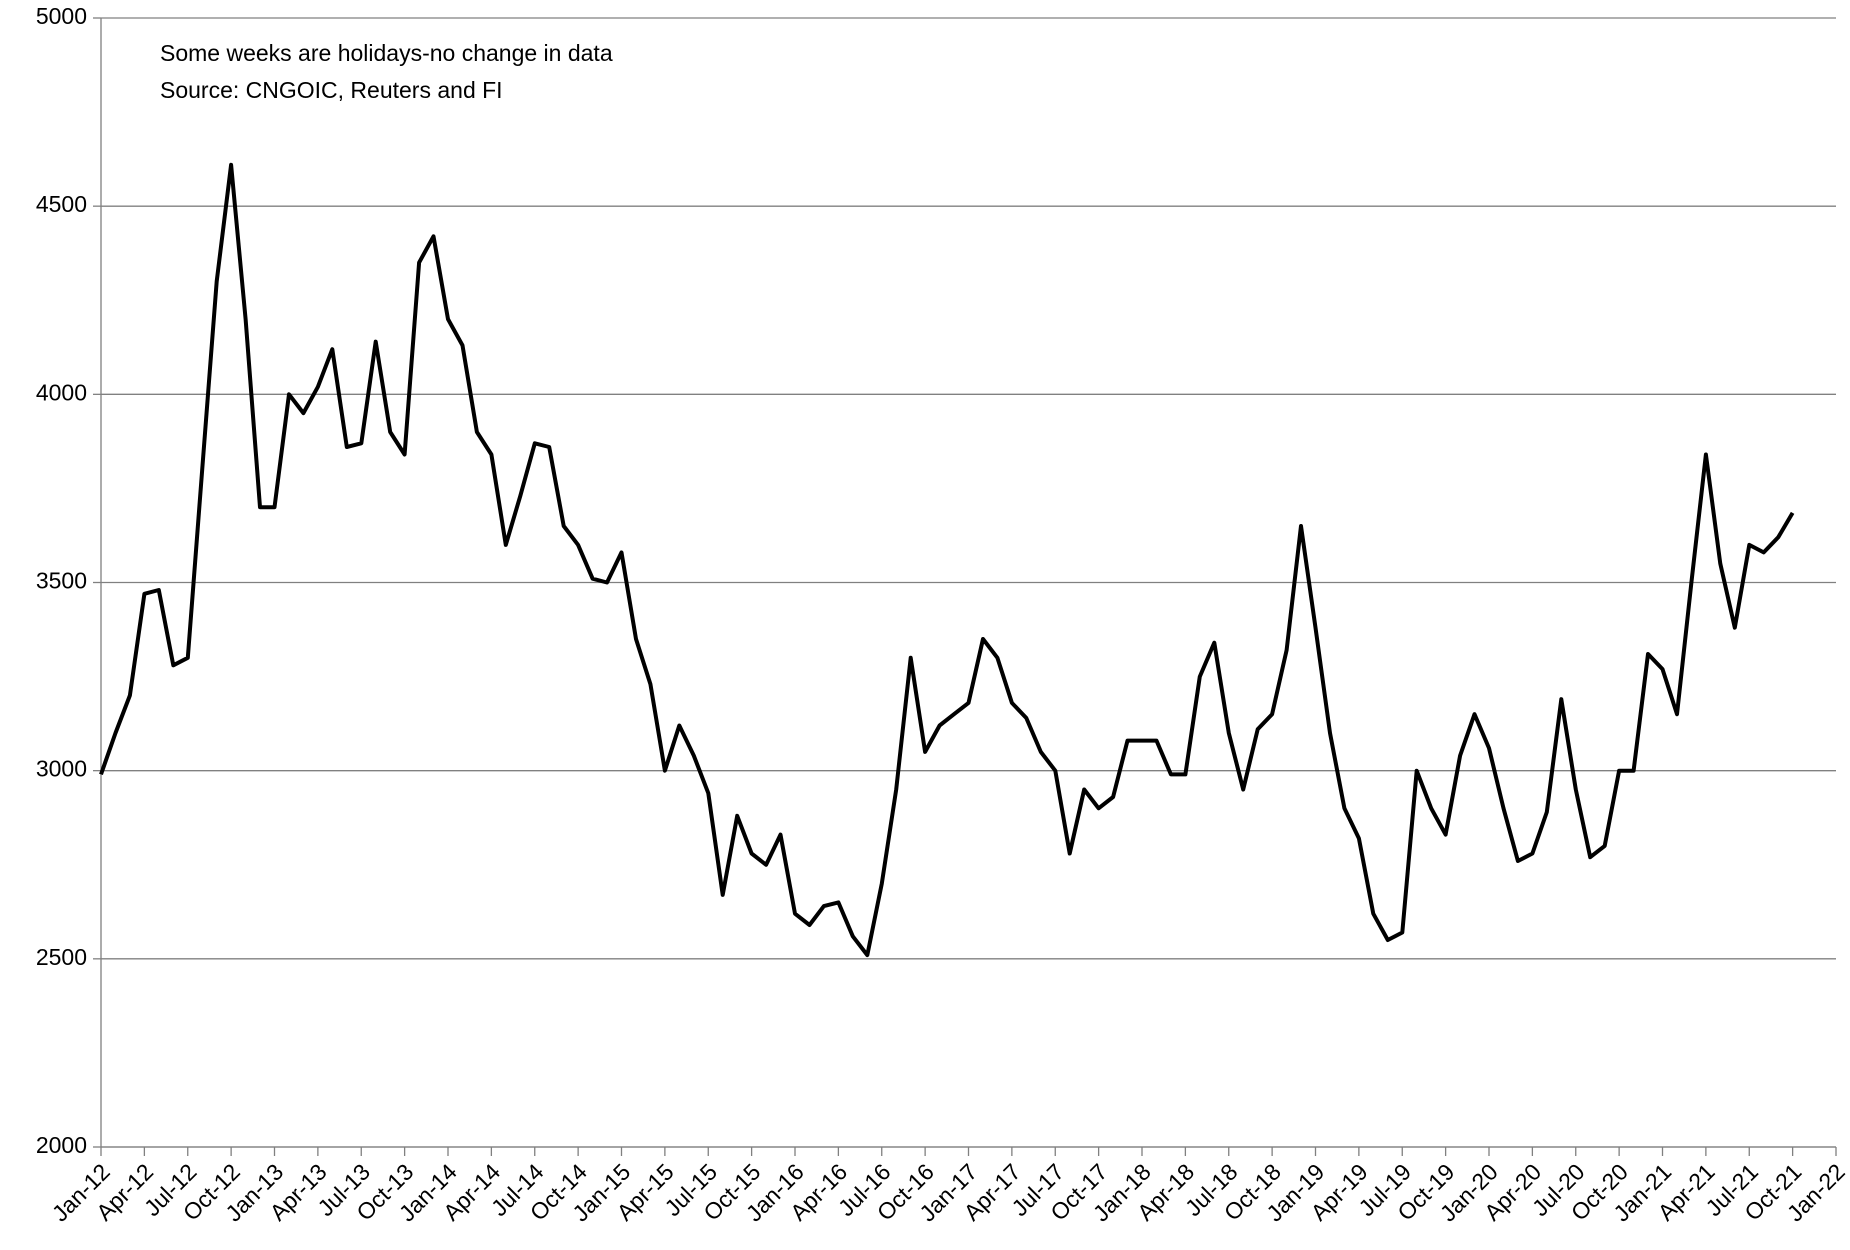 The height and width of the screenshot is (1250, 1850). Describe the element at coordinates (61, 957) in the screenshot. I see `y-tick-label: 2500` at that location.